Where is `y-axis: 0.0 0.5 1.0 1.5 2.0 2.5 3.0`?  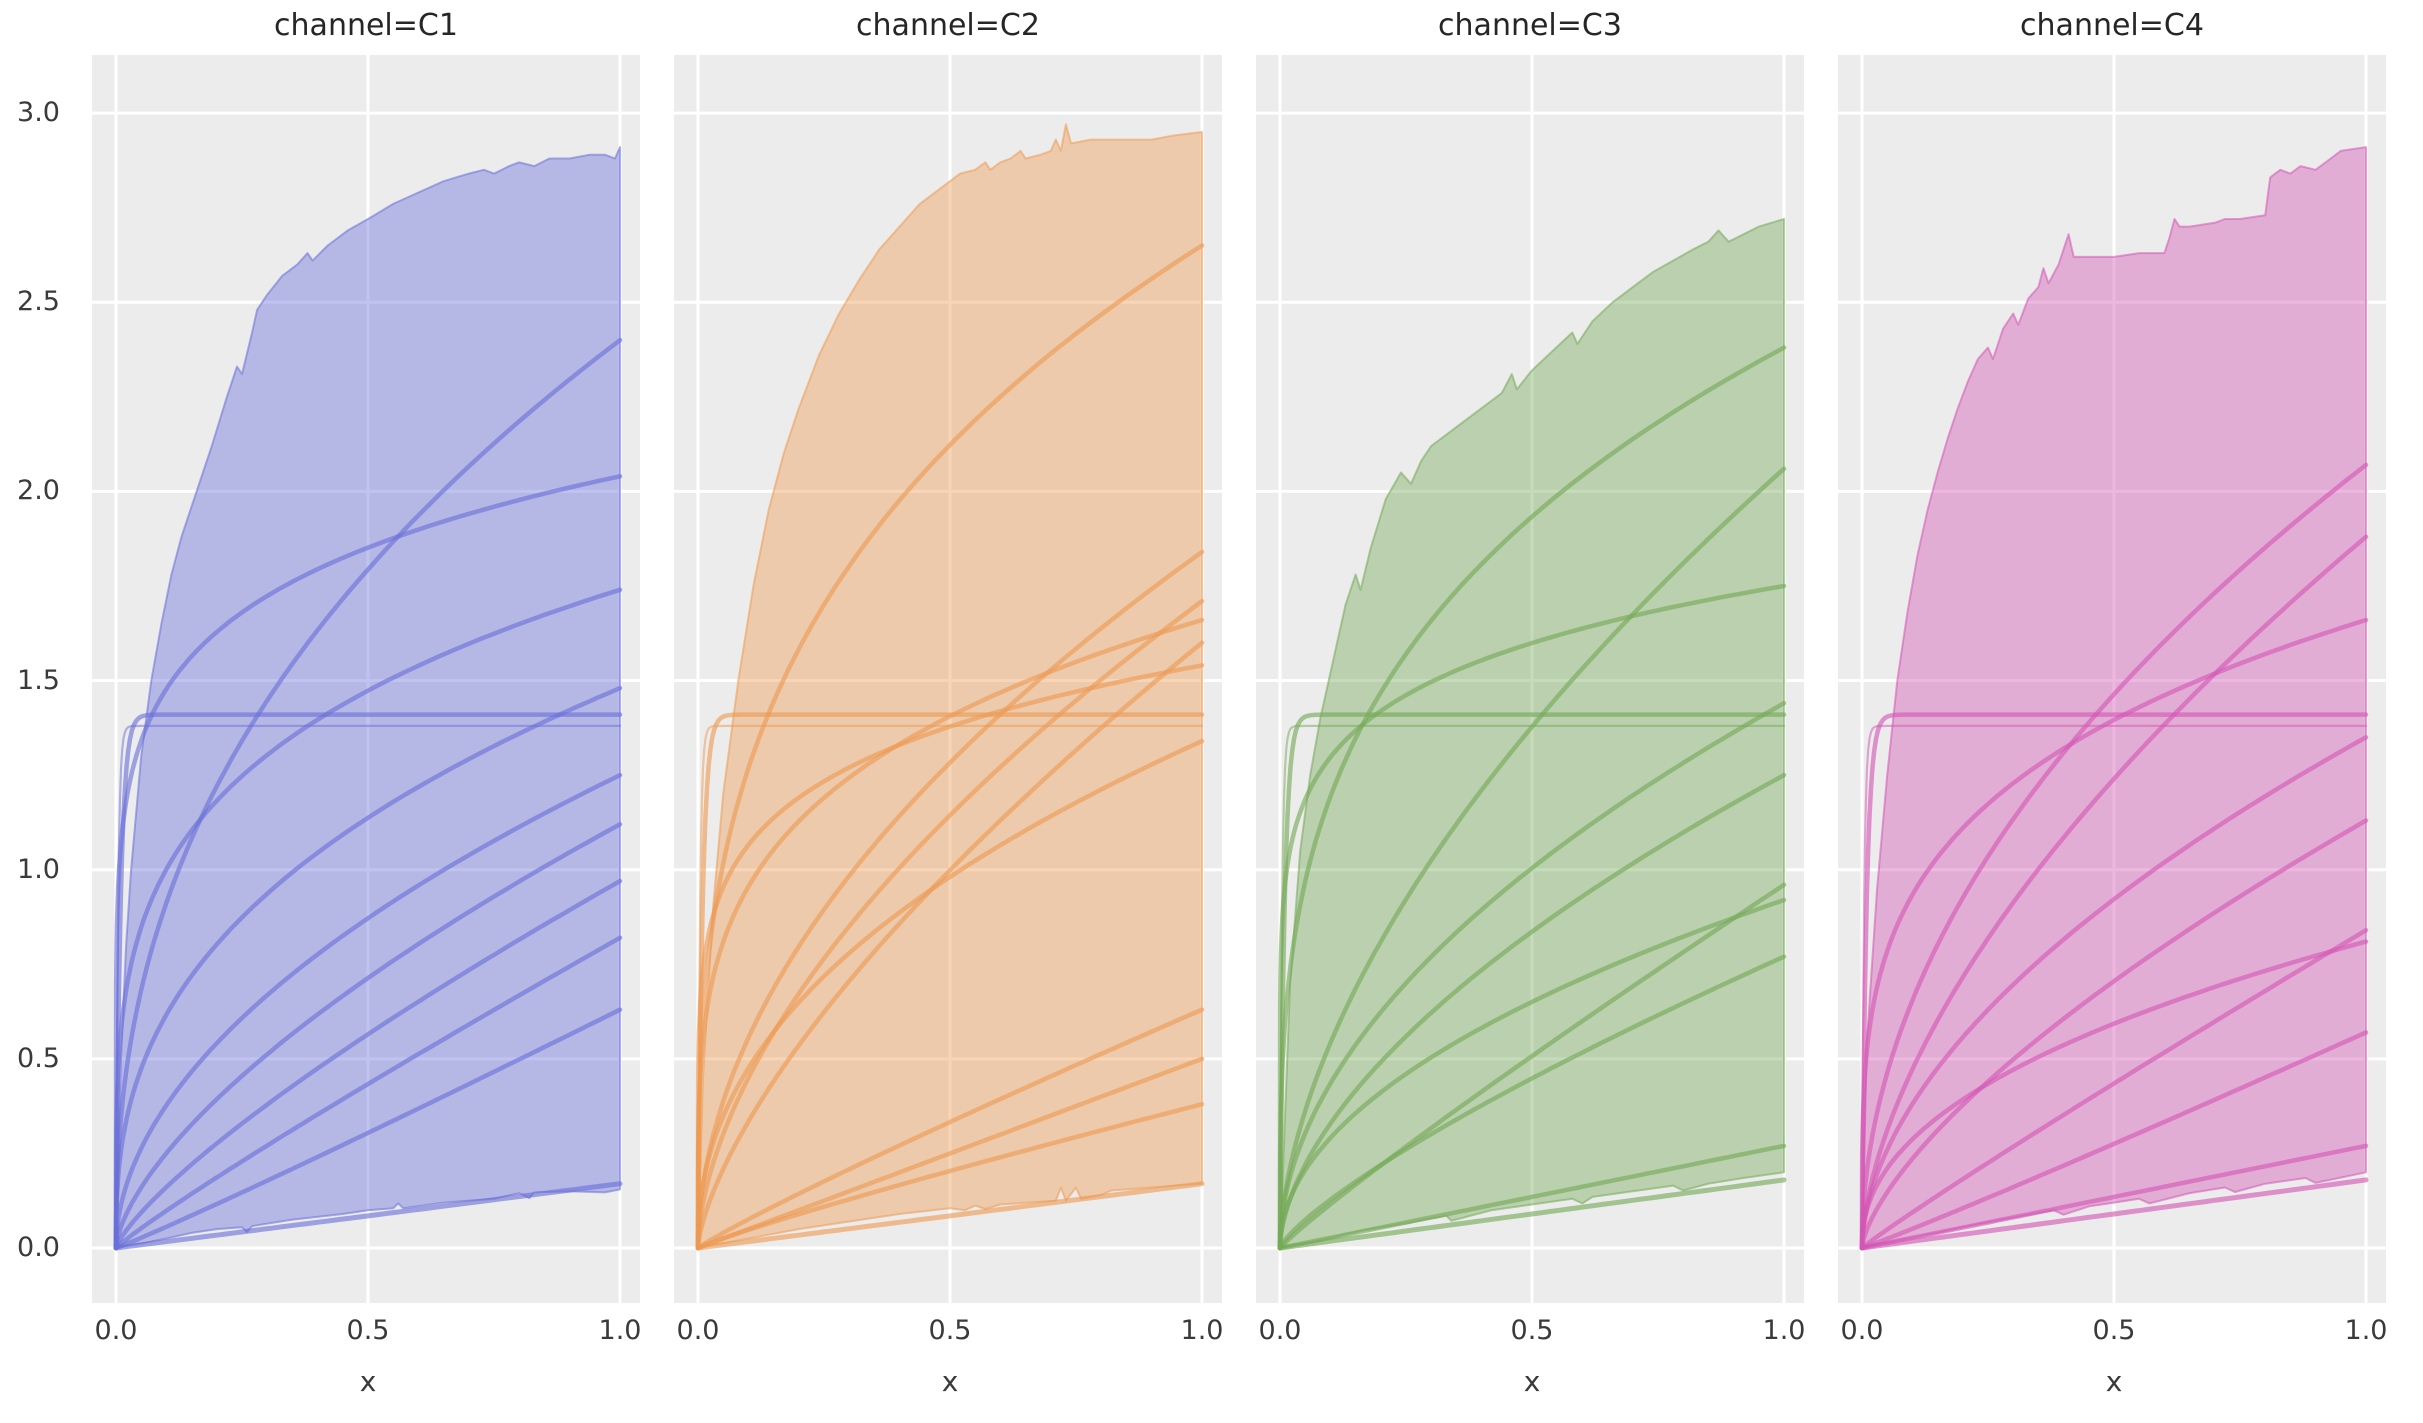 y-axis: 0.0 0.5 1.0 1.5 2.0 2.5 3.0 is located at coordinates (30, 711).